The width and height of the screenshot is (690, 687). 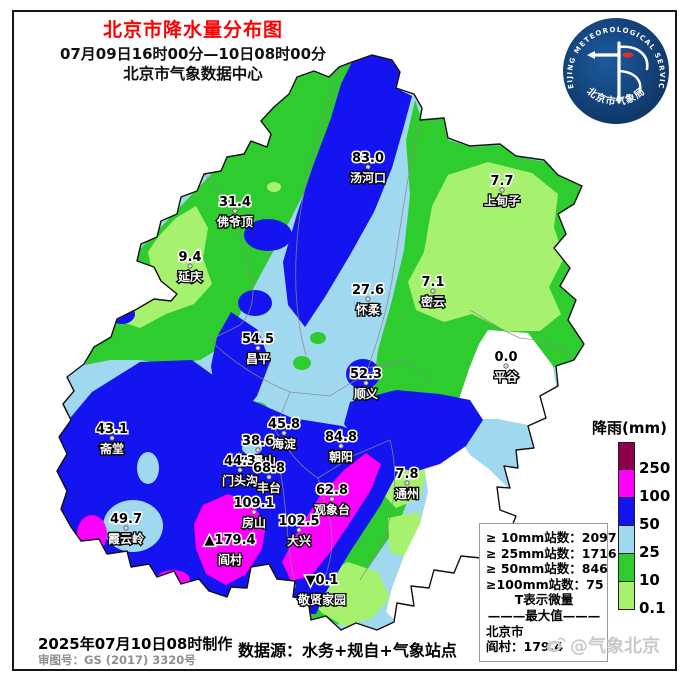 I want to click on max-station: 阎村：179.4, so click(x=525, y=647).